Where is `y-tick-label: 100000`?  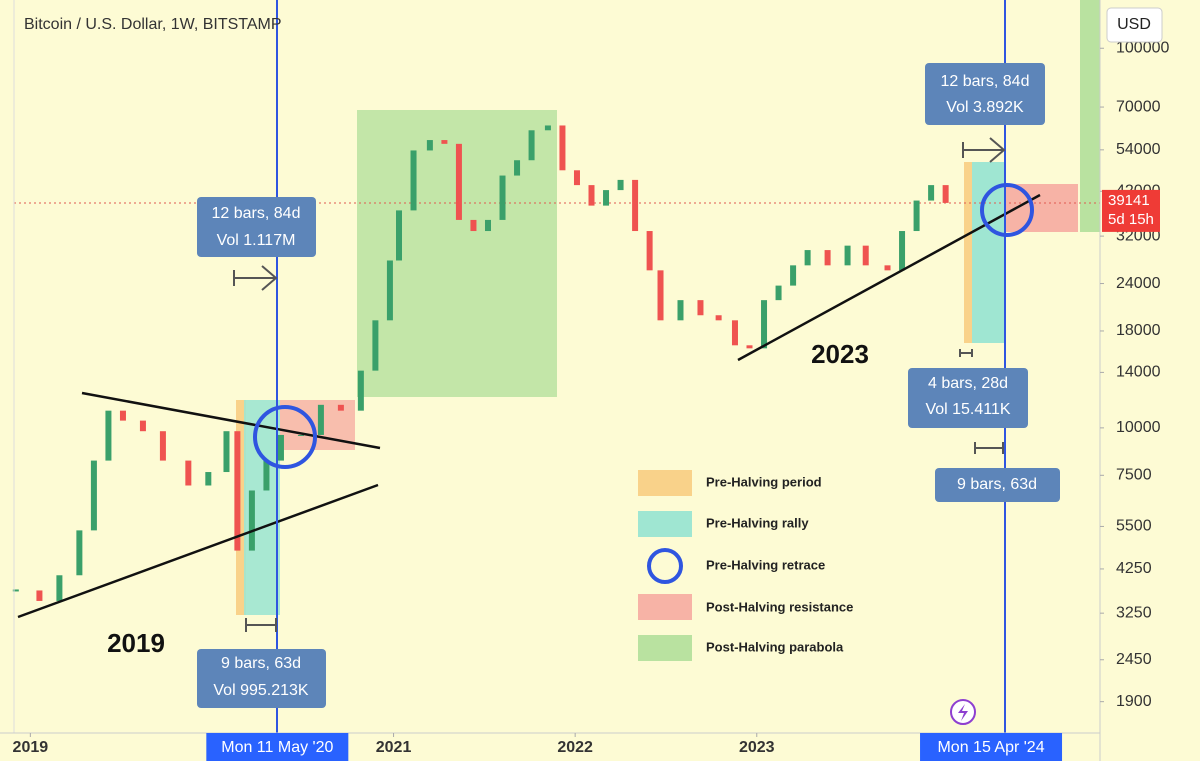
y-tick-label: 100000 is located at coordinates (1142, 47).